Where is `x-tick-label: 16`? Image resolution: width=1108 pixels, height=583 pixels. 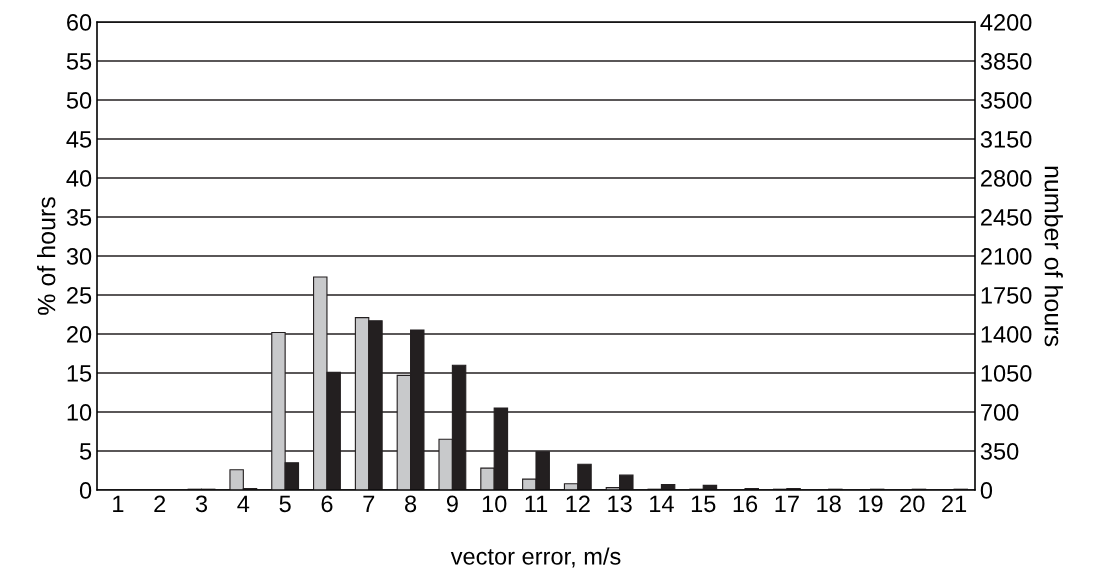 x-tick-label: 16 is located at coordinates (745, 504).